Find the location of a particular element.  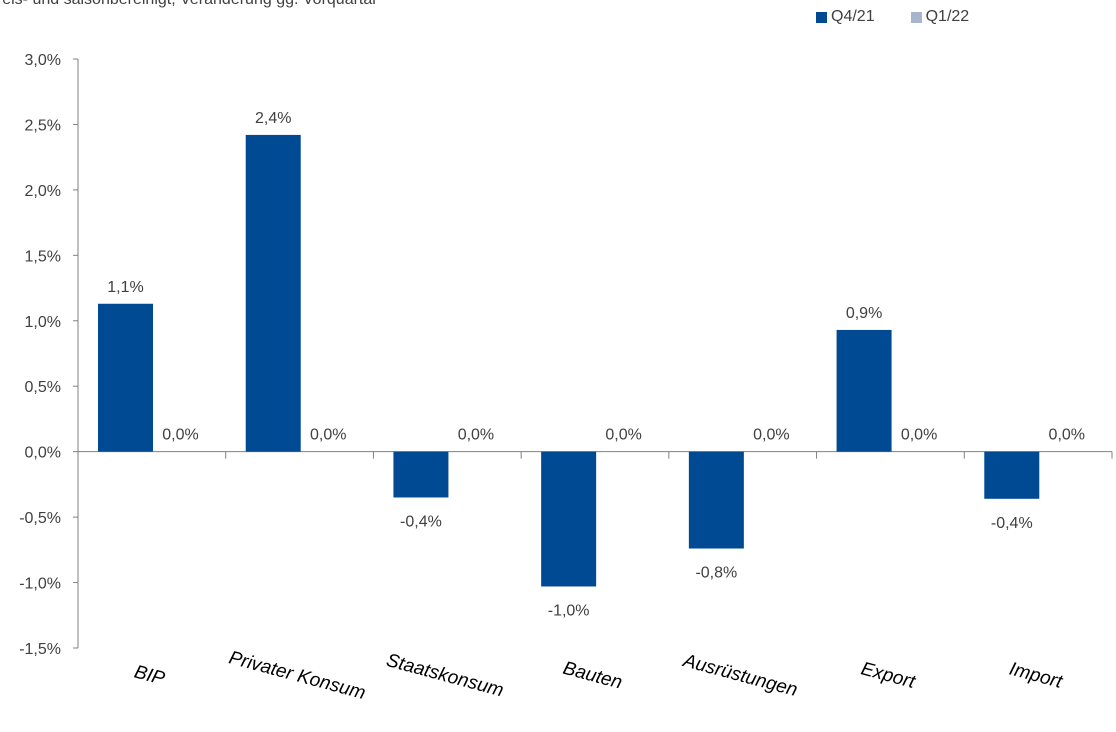

y-tick-label: 2,0% is located at coordinates (43, 191).